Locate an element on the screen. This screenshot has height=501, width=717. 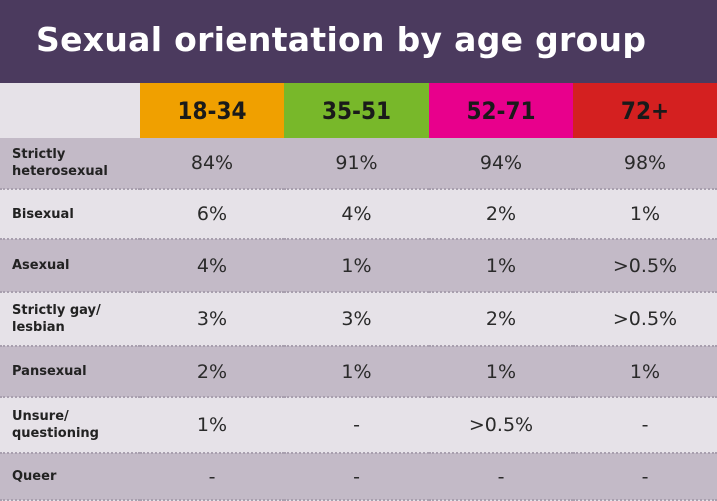
table-cell: 91% is located at coordinates (356, 164).